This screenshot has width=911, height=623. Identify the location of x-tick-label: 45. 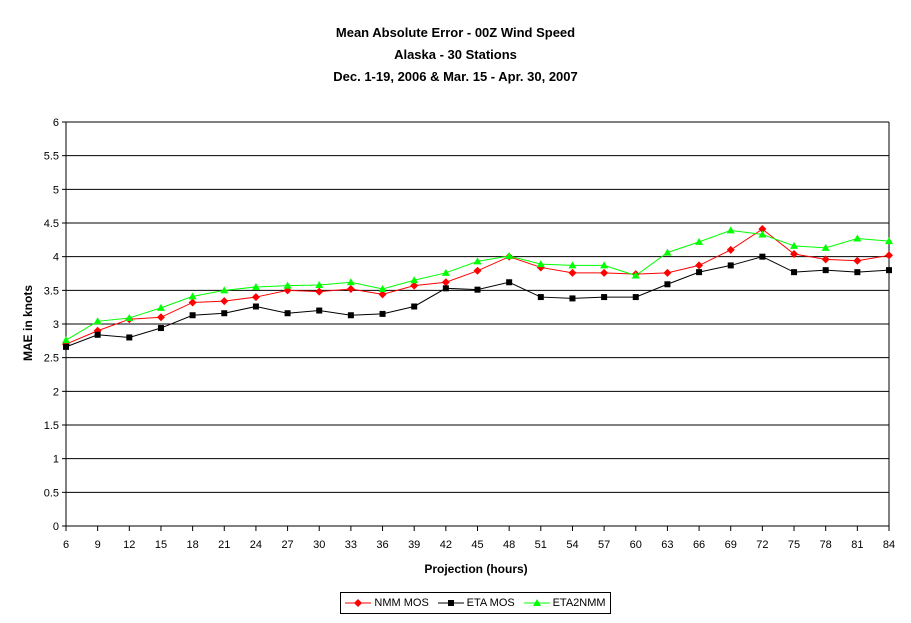
(477, 545).